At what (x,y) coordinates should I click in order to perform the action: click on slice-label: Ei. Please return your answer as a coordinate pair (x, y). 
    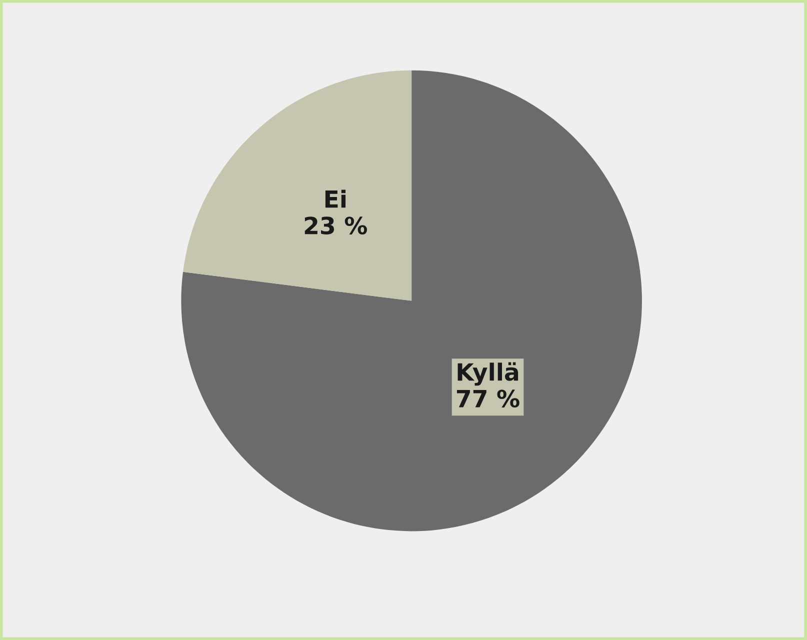
    Looking at the image, I should click on (335, 199).